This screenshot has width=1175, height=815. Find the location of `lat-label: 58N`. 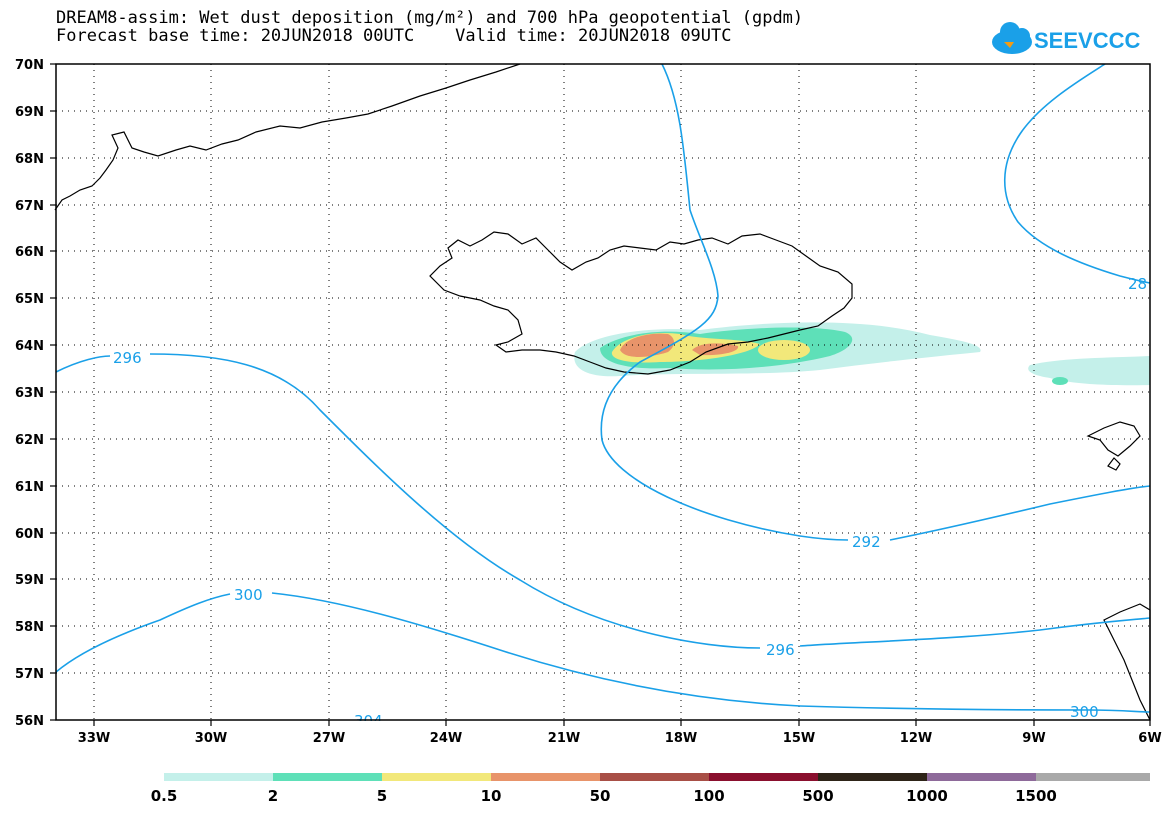

lat-label: 58N is located at coordinates (29, 627).